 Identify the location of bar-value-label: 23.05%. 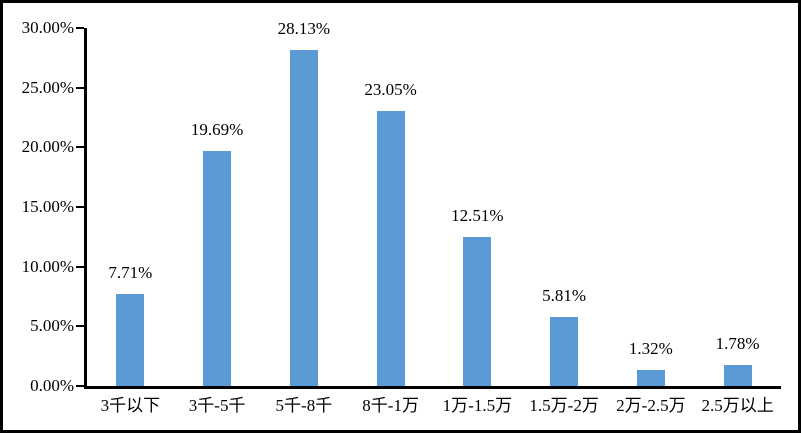
(390, 89).